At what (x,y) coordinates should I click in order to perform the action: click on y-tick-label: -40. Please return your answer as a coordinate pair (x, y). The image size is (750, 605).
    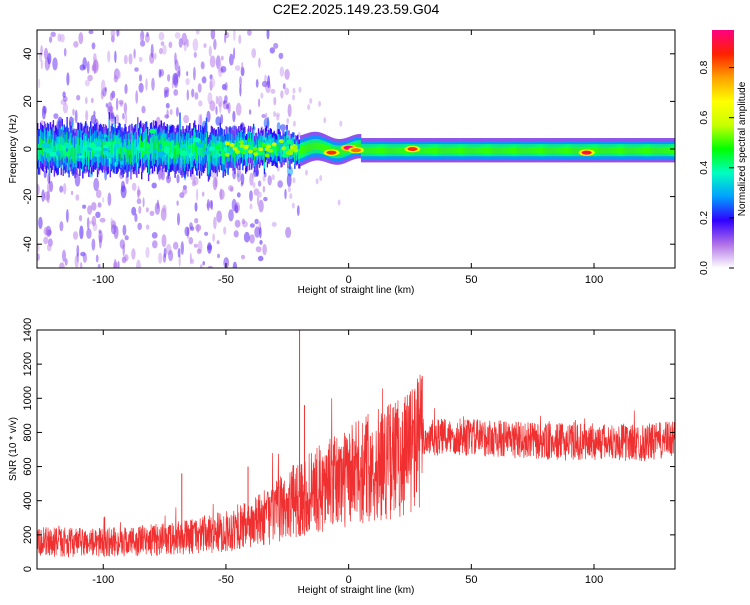
    Looking at the image, I should click on (28, 244).